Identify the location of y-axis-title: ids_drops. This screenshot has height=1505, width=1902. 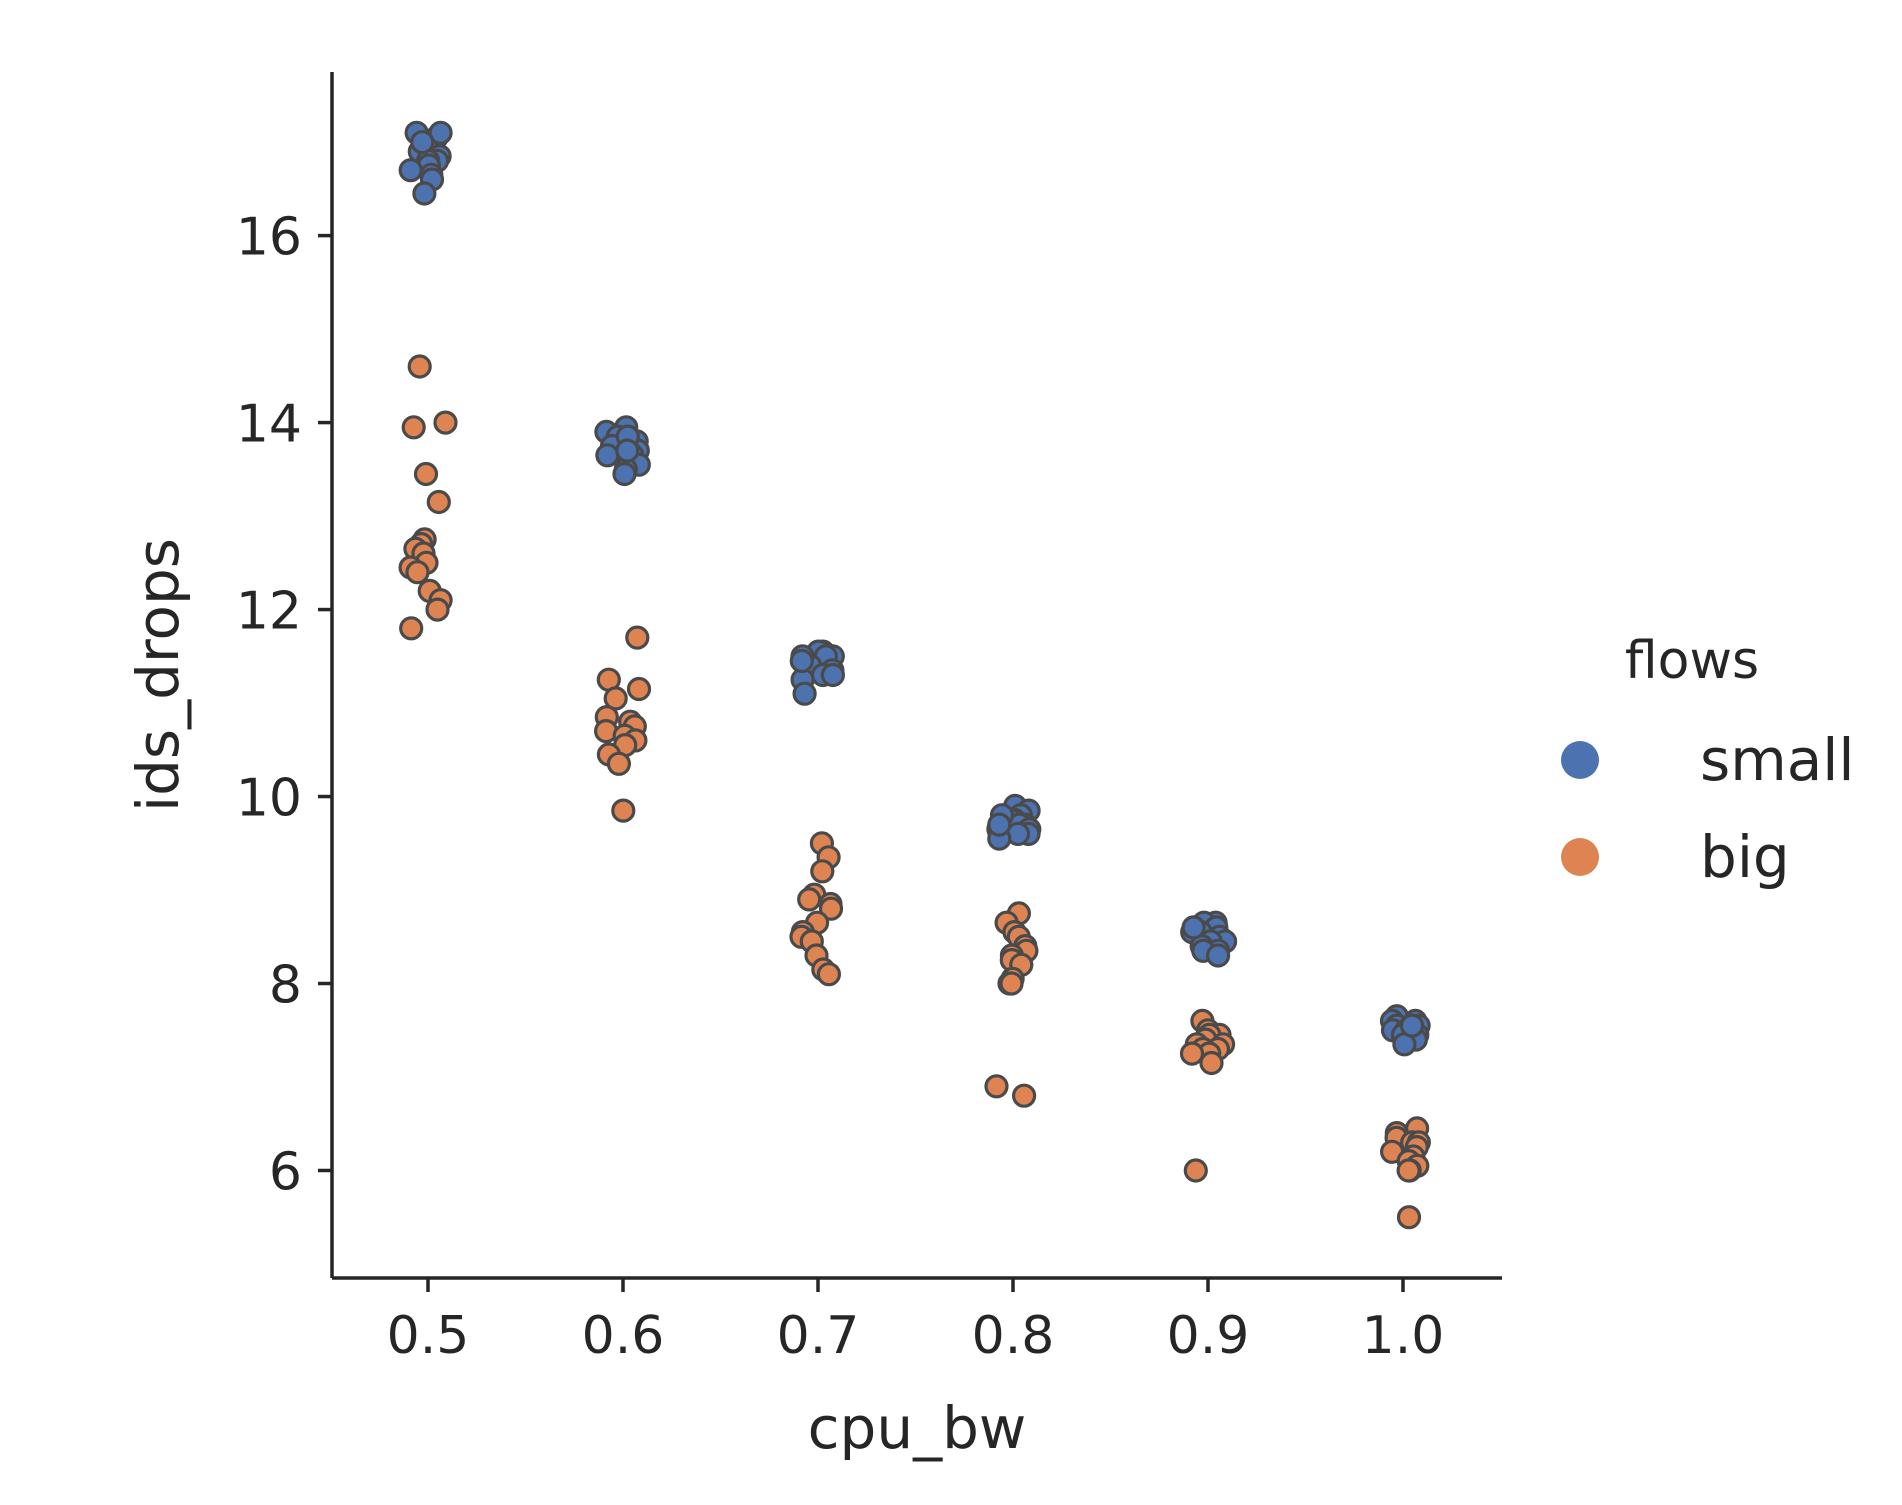
(158, 675).